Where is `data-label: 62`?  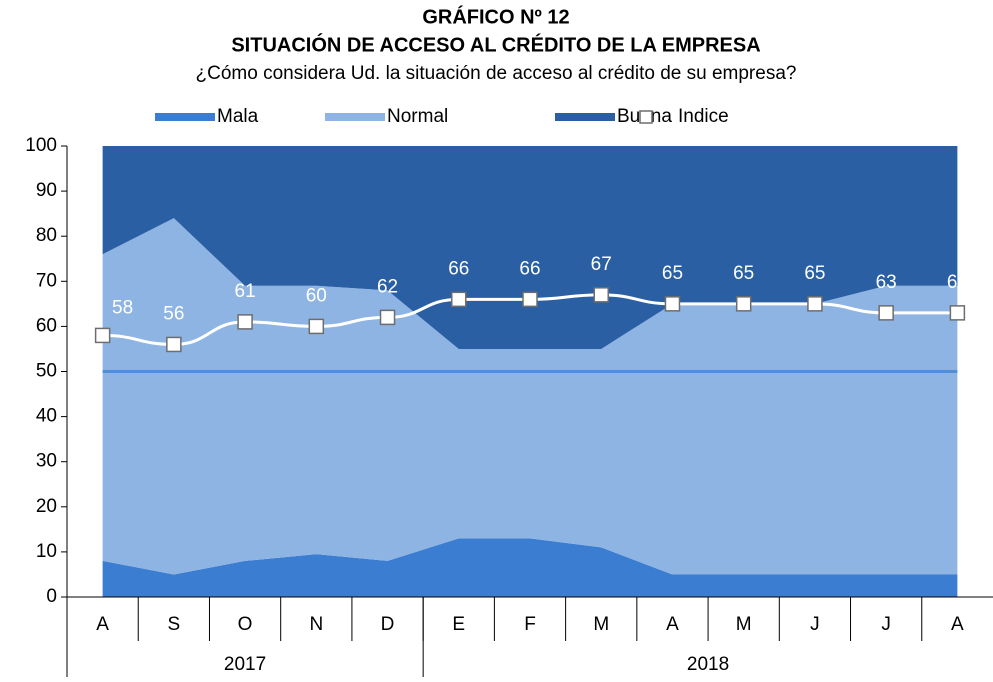 data-label: 62 is located at coordinates (387, 286).